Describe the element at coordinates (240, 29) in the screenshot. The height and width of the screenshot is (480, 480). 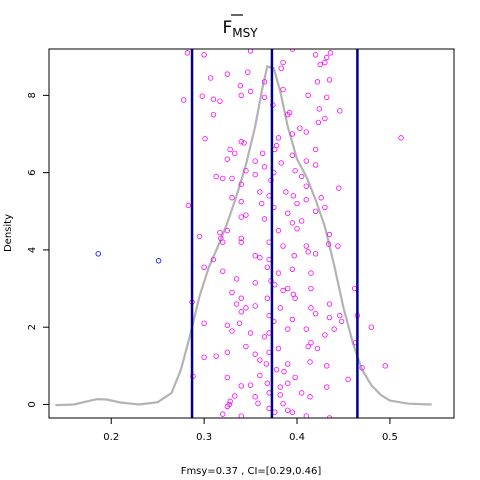
I see `chart-title: FMSY` at that location.